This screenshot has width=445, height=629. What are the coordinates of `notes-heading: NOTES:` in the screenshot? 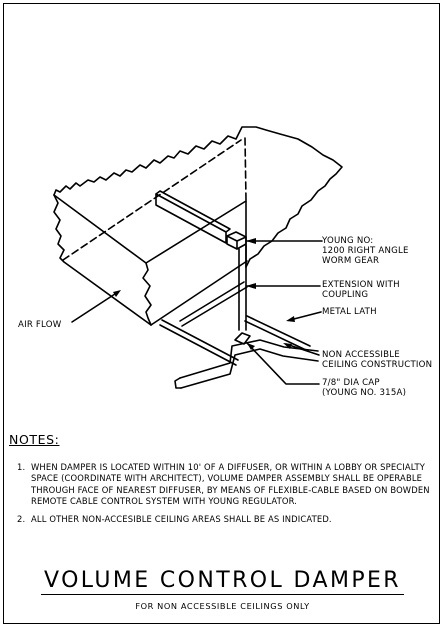 It's located at (34, 439).